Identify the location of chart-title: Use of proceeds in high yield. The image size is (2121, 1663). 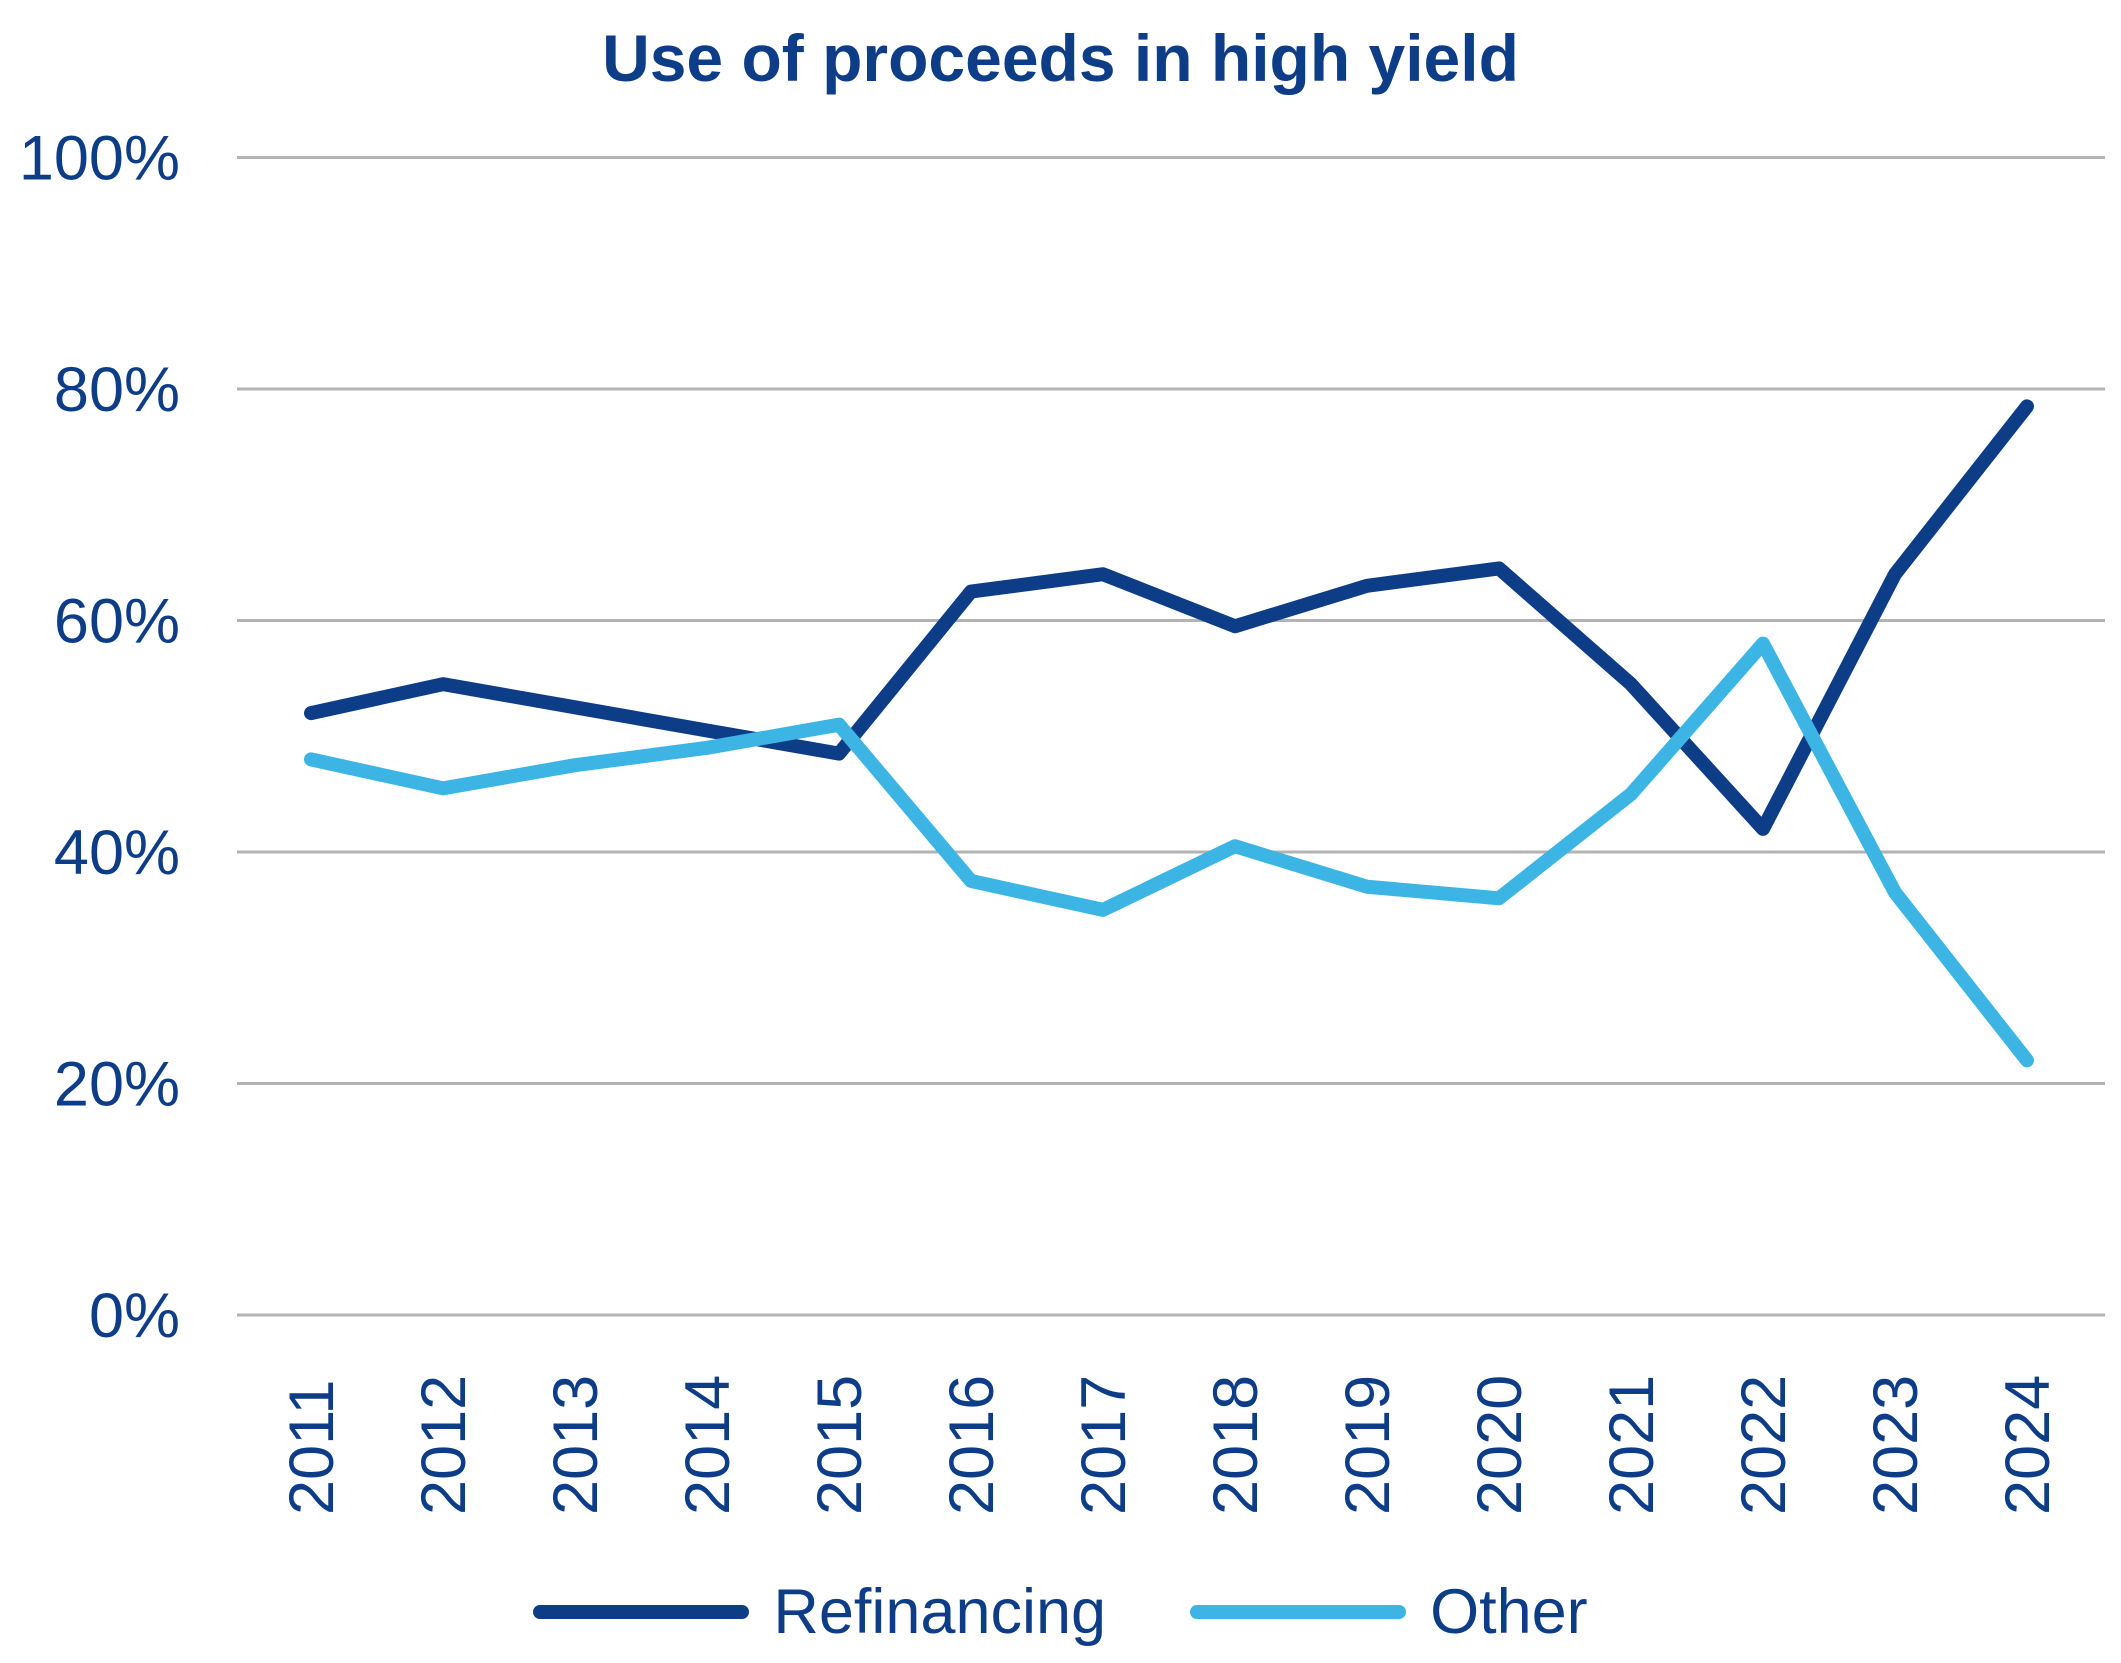
(1060, 58).